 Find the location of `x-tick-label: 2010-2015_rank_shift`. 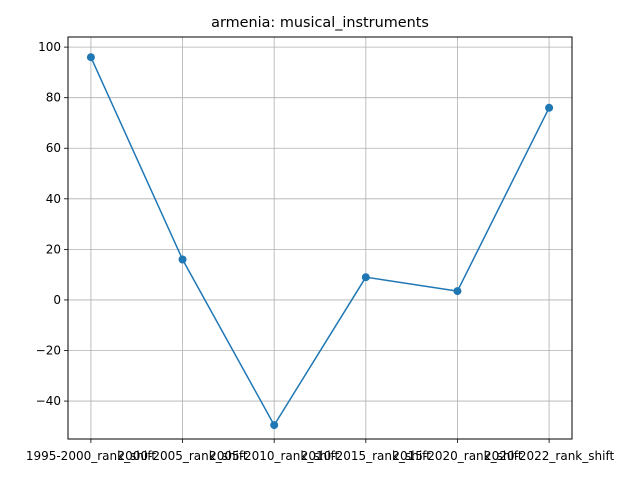

x-tick-label: 2010-2015_rank_shift is located at coordinates (366, 456).